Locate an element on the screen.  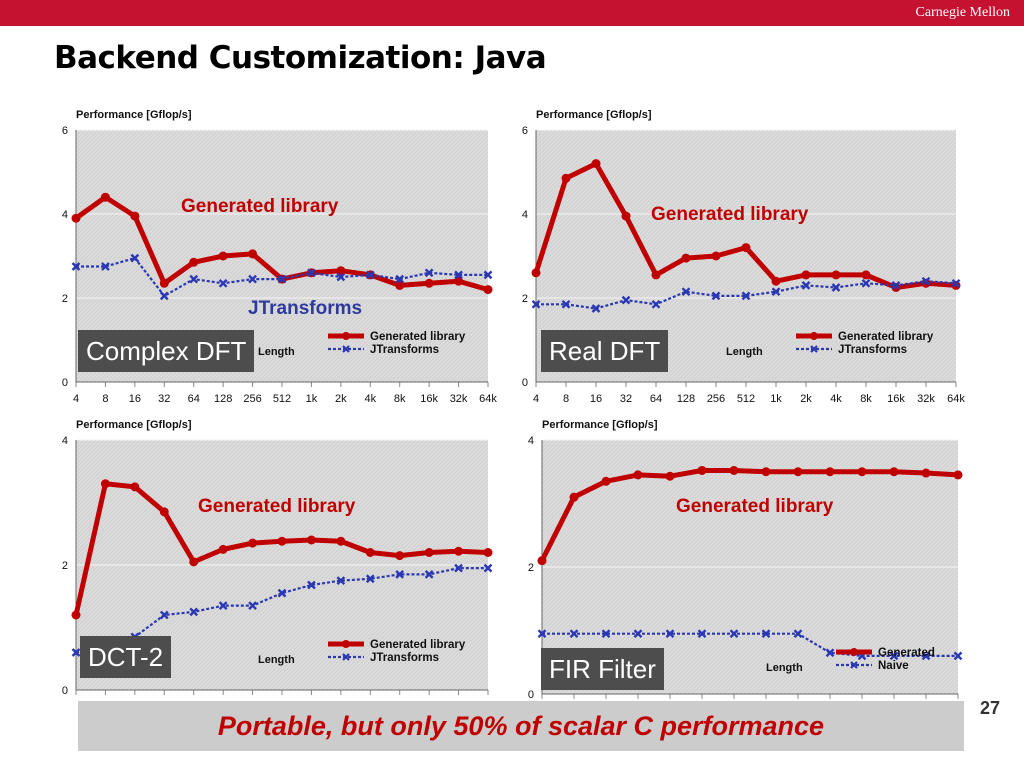
series-line-generated is located at coordinates (749, 514).